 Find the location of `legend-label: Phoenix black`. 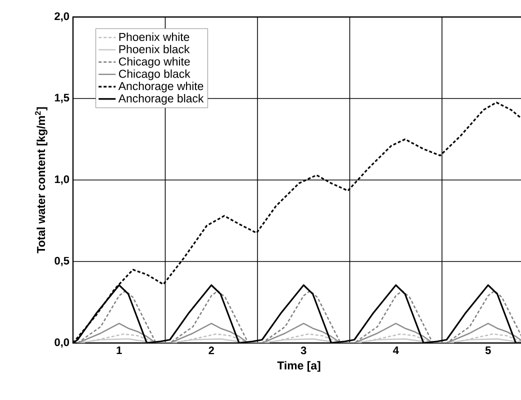

legend-label: Phoenix black is located at coordinates (154, 49).